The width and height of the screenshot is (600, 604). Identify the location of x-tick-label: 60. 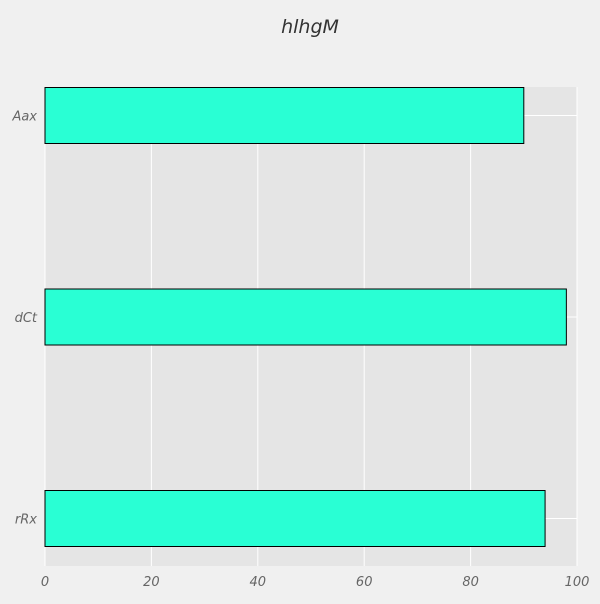
(364, 582).